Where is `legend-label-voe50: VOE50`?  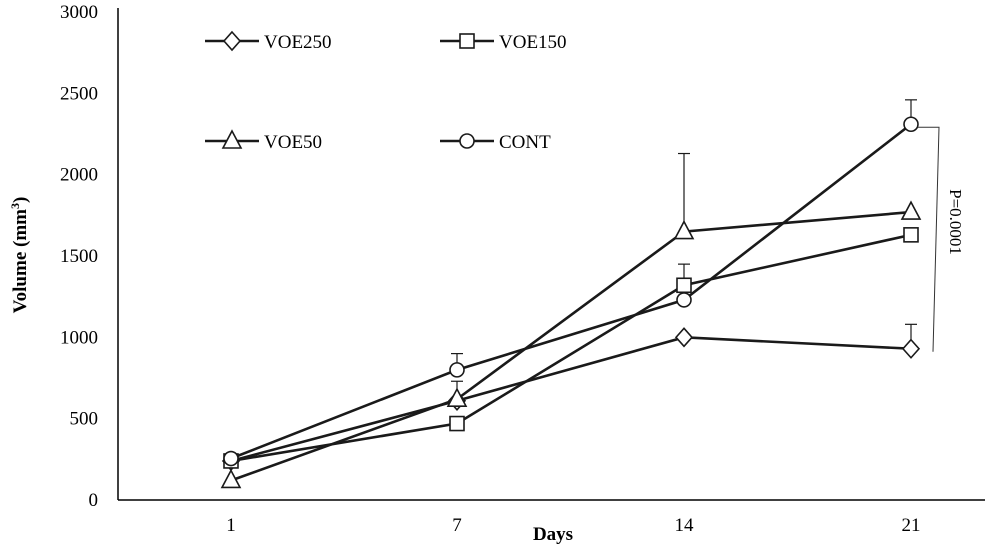 legend-label-voe50: VOE50 is located at coordinates (293, 142).